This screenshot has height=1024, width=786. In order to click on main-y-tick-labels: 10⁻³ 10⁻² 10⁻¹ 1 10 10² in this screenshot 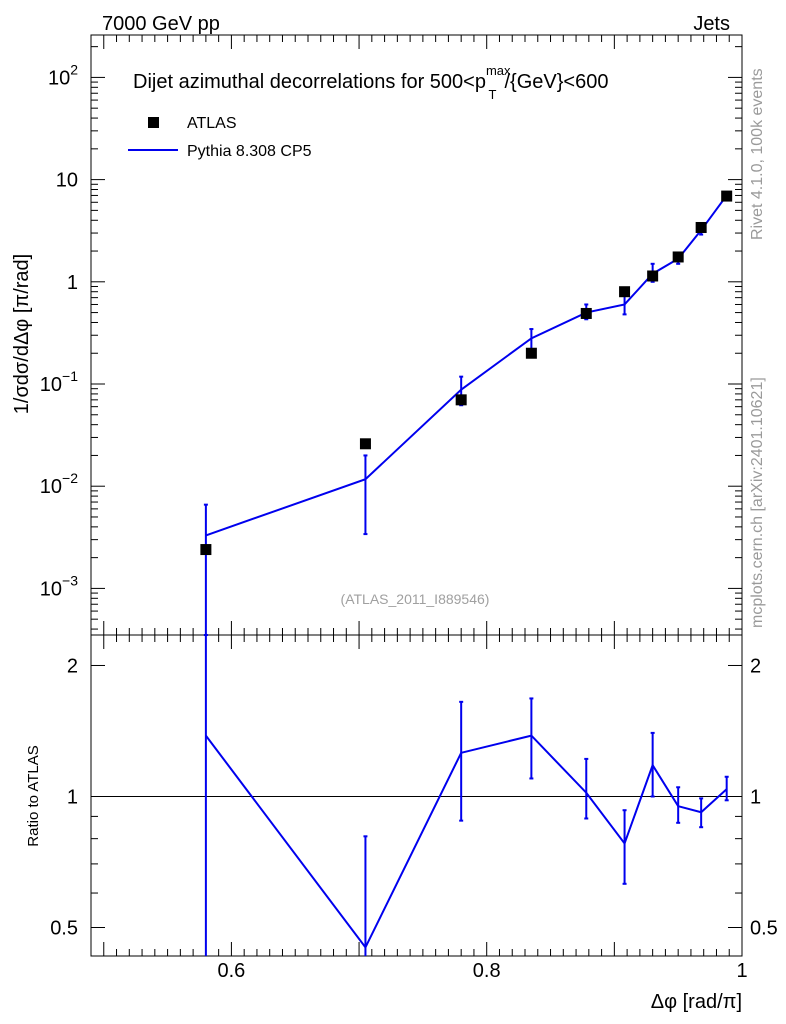, I will do `click(59, 330)`.